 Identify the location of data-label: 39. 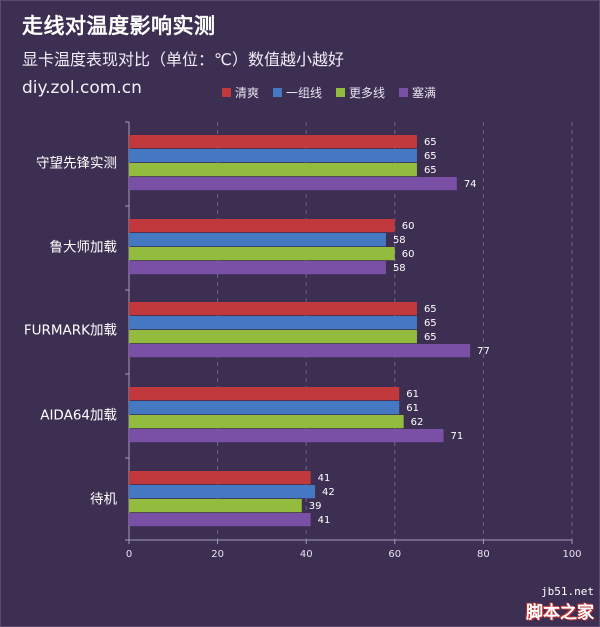
(315, 506).